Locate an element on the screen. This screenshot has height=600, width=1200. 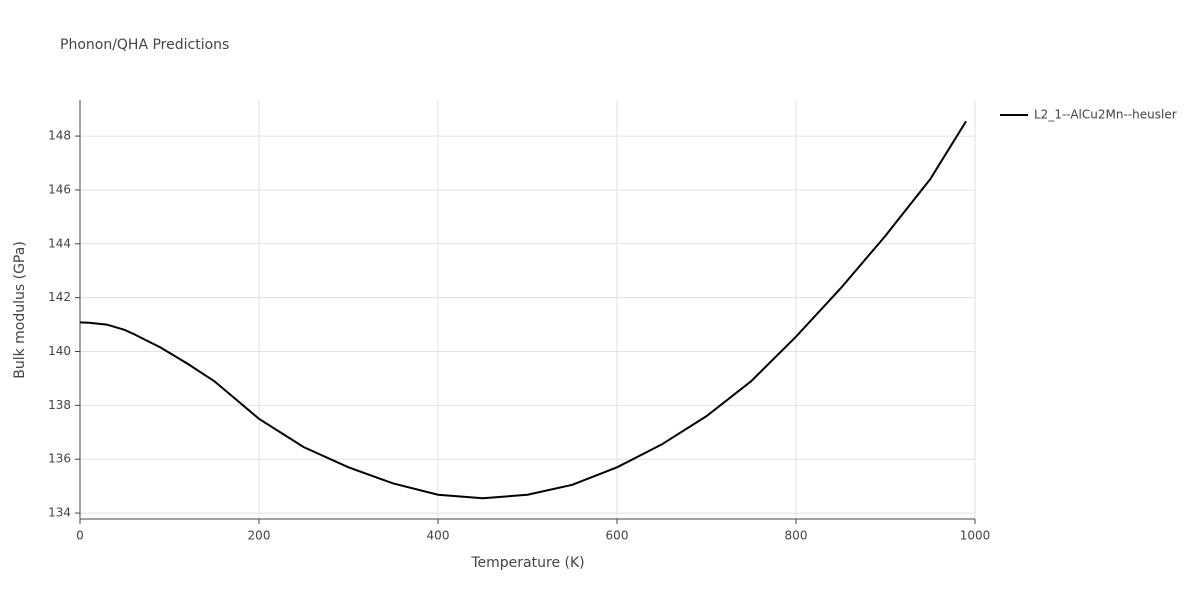
x-tick-label: 800 is located at coordinates (796, 536).